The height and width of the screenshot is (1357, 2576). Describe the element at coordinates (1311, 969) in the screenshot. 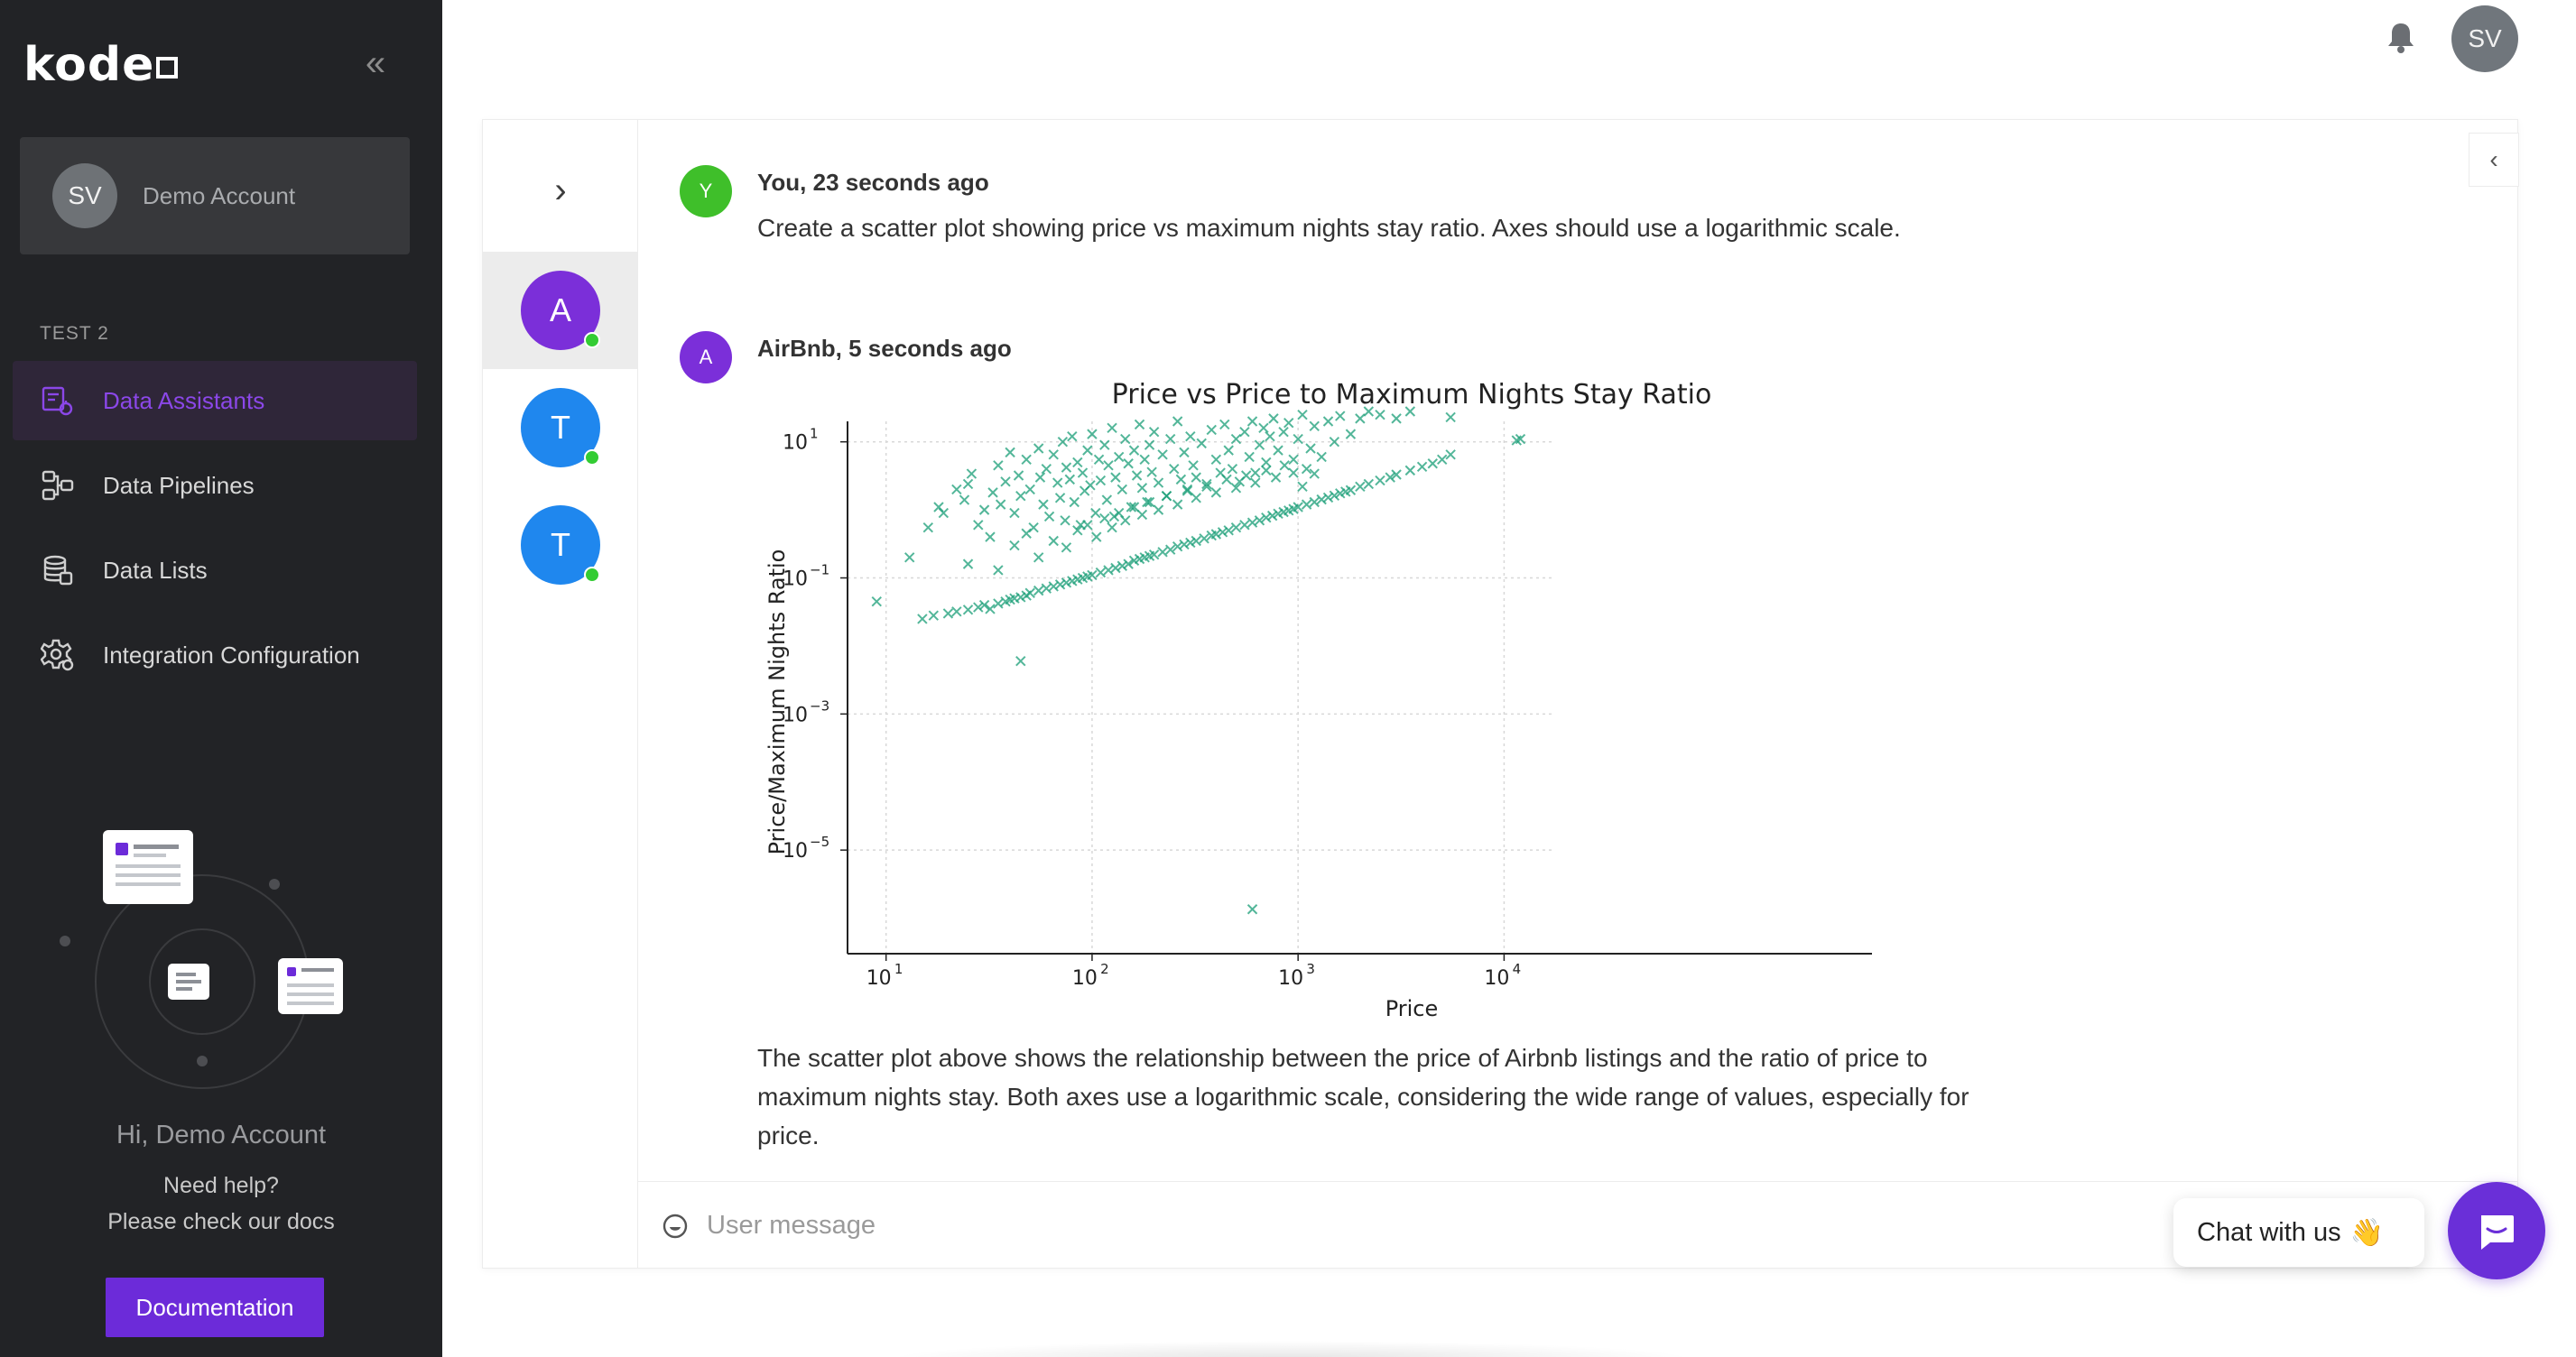

I see `x-tick-exponent: 3` at that location.